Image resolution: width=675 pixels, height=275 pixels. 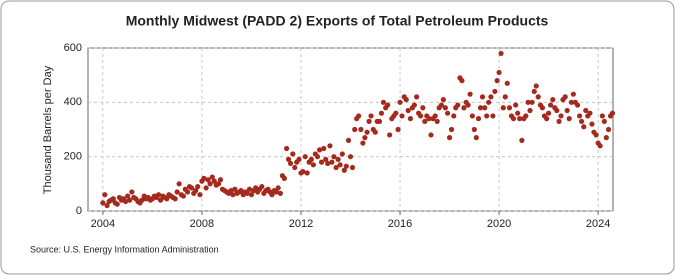 What do you see at coordinates (73, 102) in the screenshot?
I see `y-tick-label: 400` at bounding box center [73, 102].